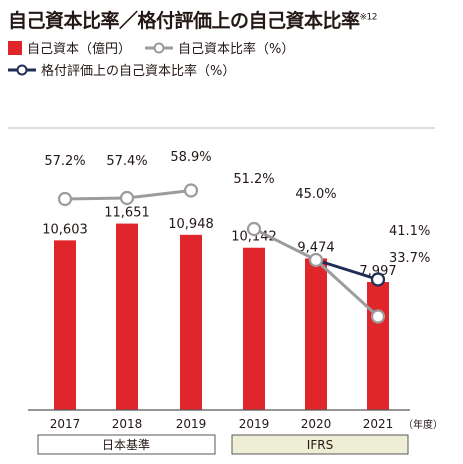  What do you see at coordinates (423, 424) in the screenshot?
I see `x-axis-unit-label: （年度）` at bounding box center [423, 424].